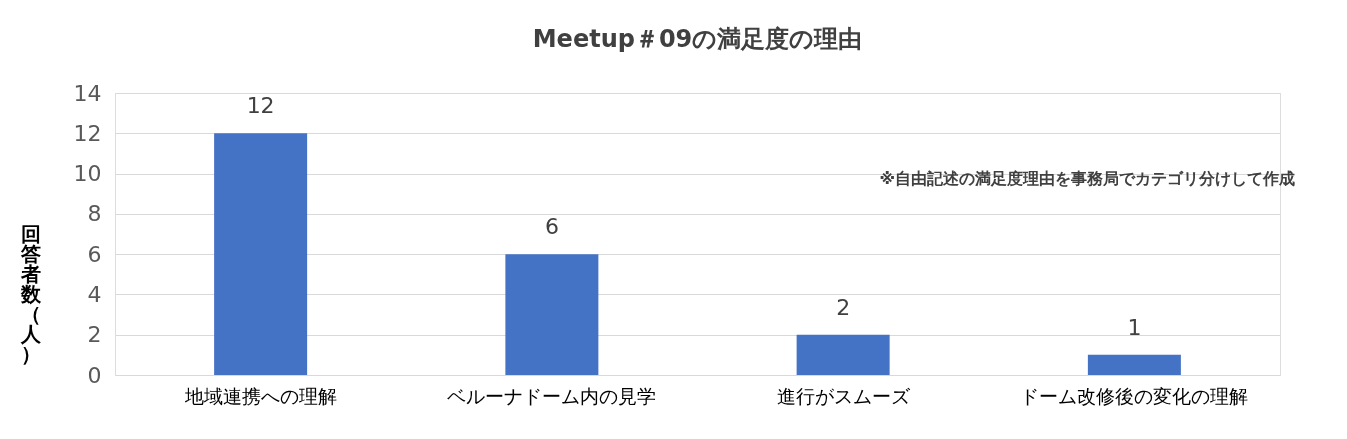  Describe the element at coordinates (94, 375) in the screenshot. I see `y-tick-label: 0` at that location.